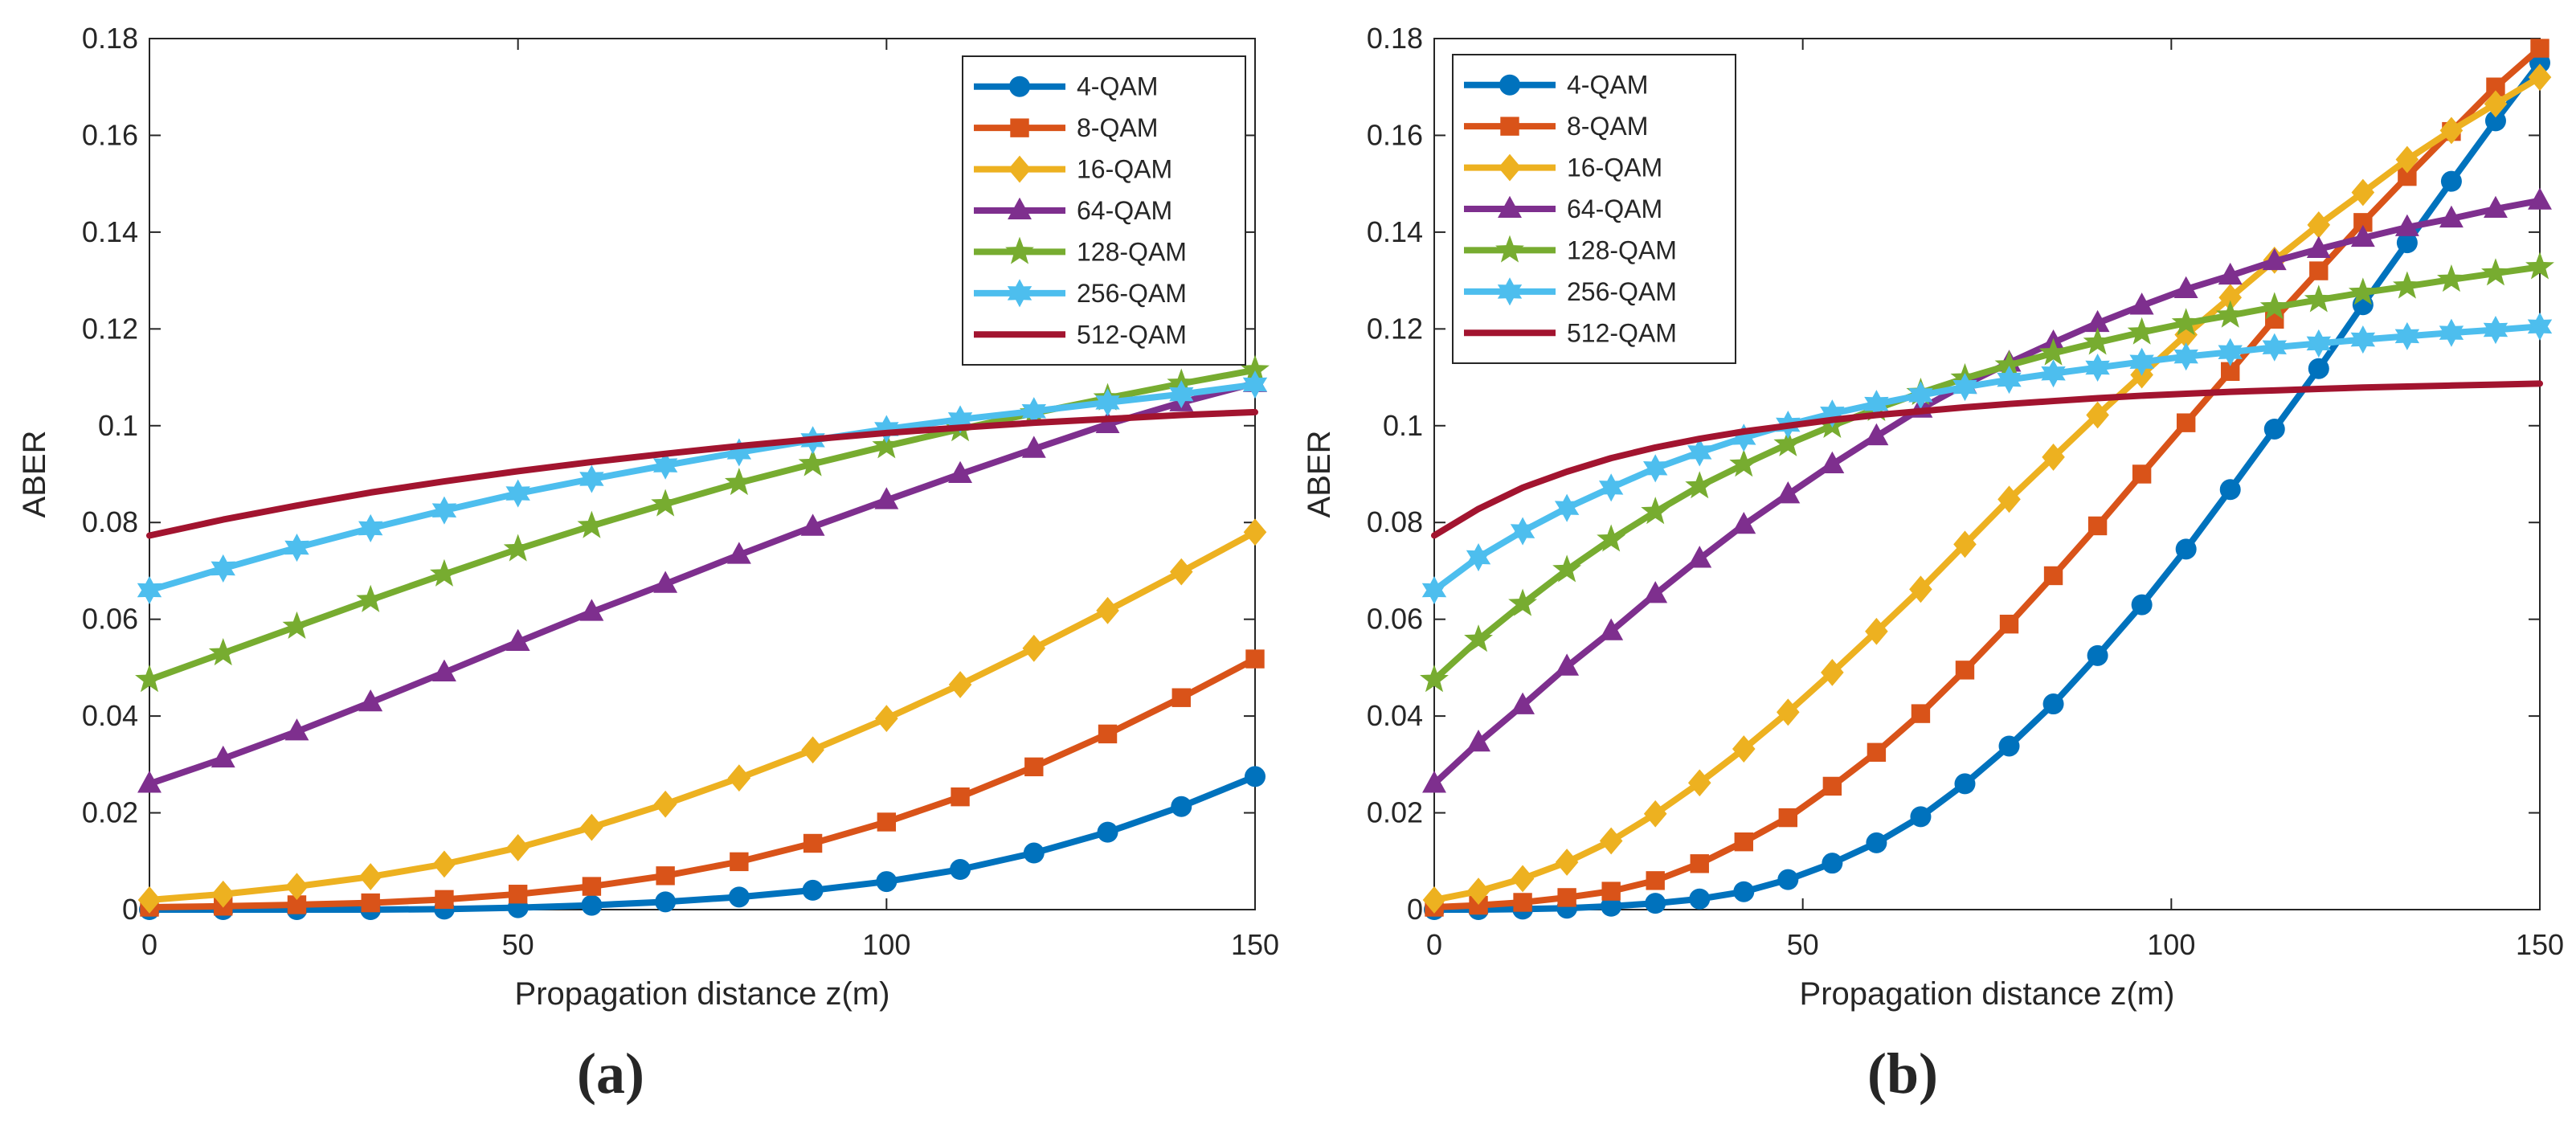 Image resolution: width=2576 pixels, height=1133 pixels. I want to click on y-tick-label: 0.14, so click(110, 232).